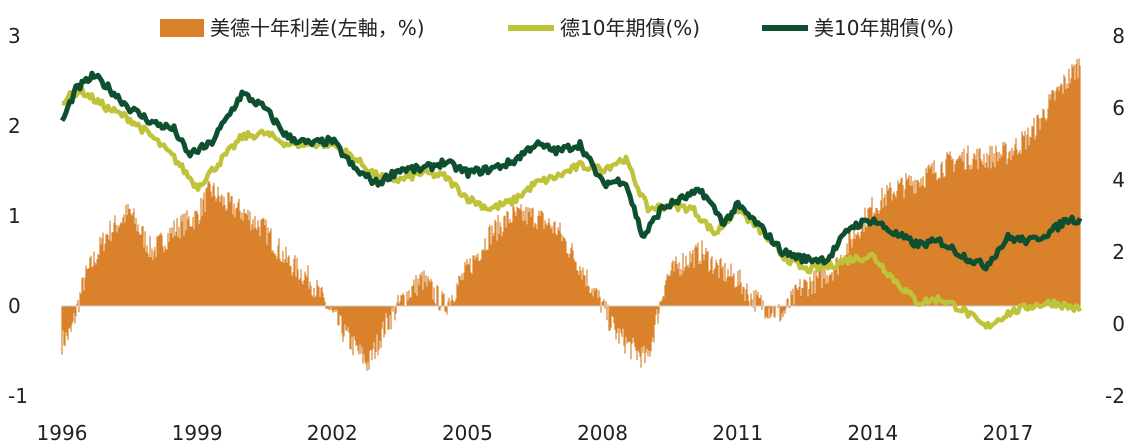 This screenshot has height=448, width=1133. I want to click on x-tick-label: 1999, so click(197, 433).